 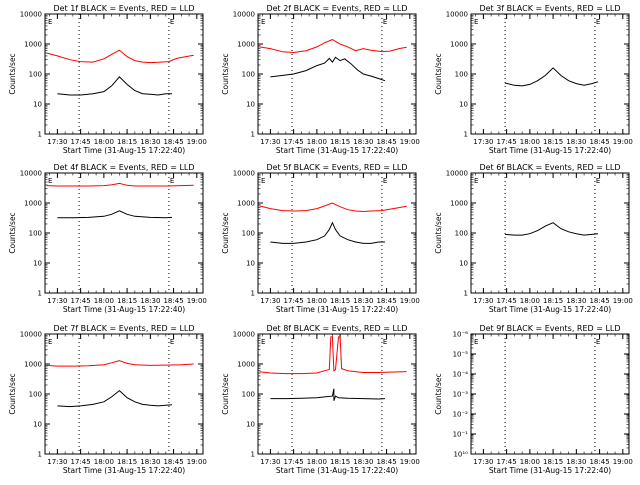 What do you see at coordinates (549, 328) in the screenshot?
I see `chart-title: Det 9f BLACK = Events, RED = LLD` at bounding box center [549, 328].